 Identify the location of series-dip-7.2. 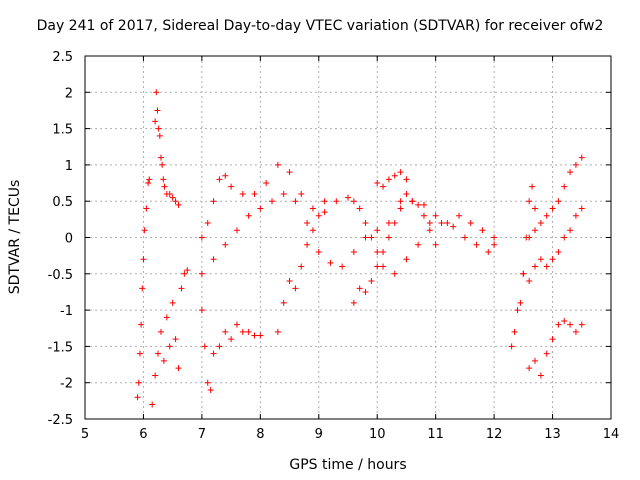
(231, 350).